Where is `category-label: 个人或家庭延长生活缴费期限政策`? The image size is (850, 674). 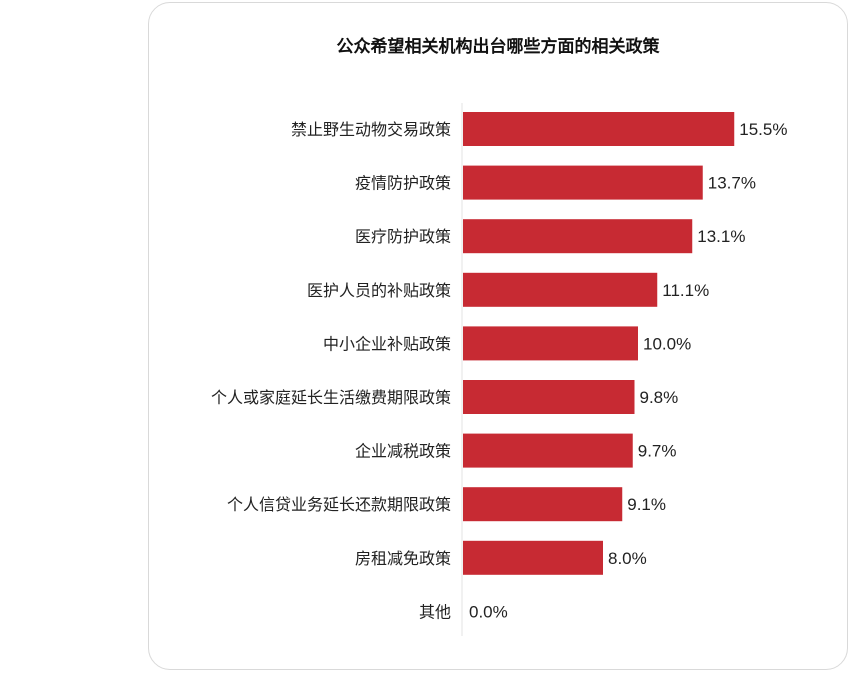
category-label: 个人或家庭延长生活缴费期限政策 is located at coordinates (331, 397).